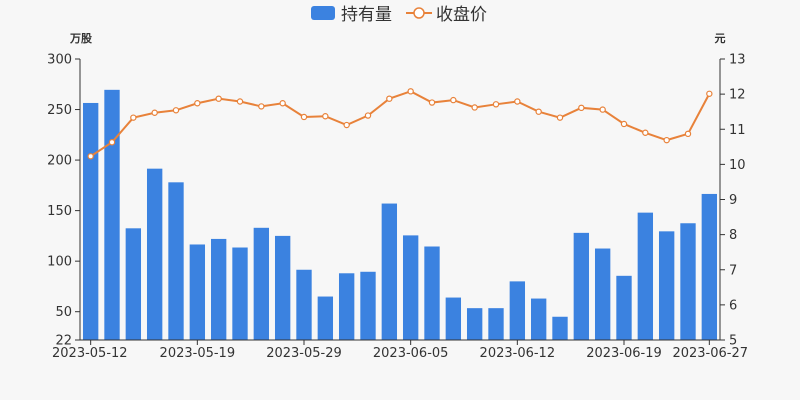 This screenshot has height=400, width=800. I want to click on x-tick-label: 2023-06-12, so click(518, 353).